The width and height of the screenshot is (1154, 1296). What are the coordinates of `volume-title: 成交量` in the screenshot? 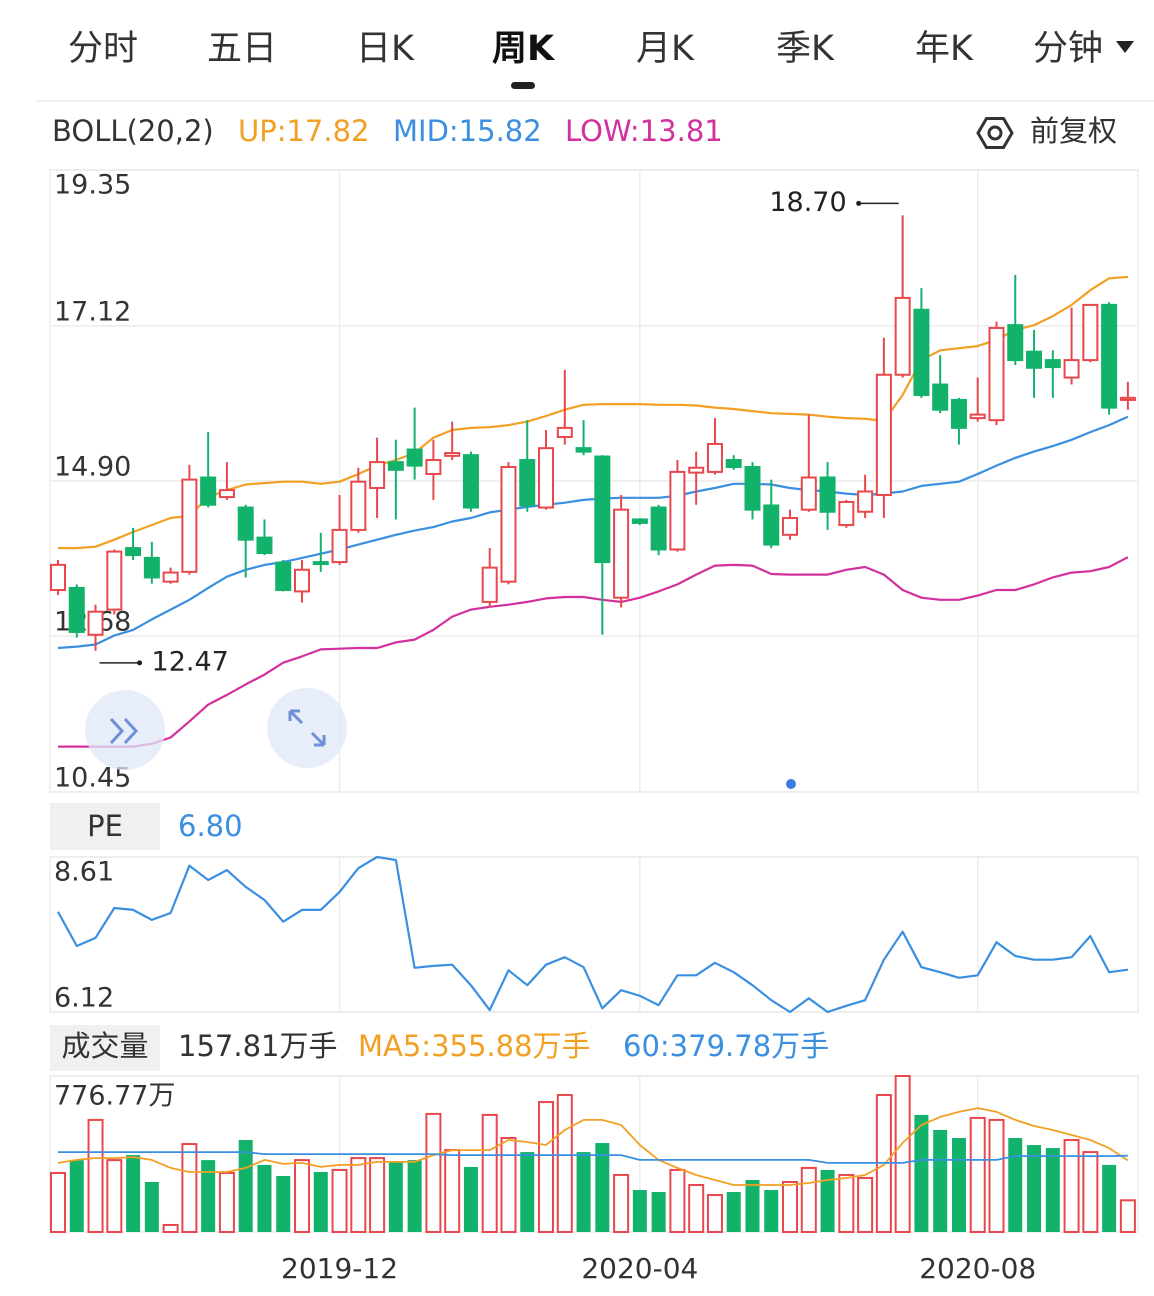 It's located at (104, 1046).